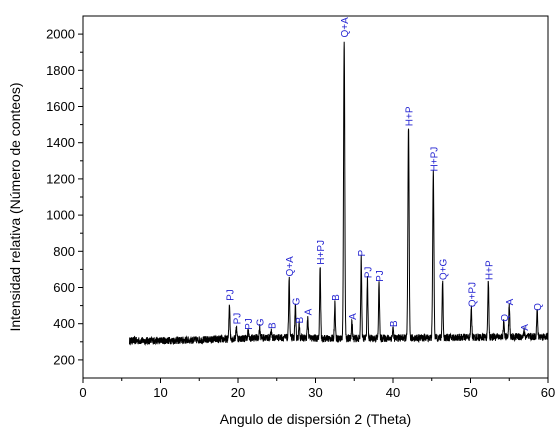  Describe the element at coordinates (470, 392) in the screenshot. I see `x-tick-label: 50` at that location.